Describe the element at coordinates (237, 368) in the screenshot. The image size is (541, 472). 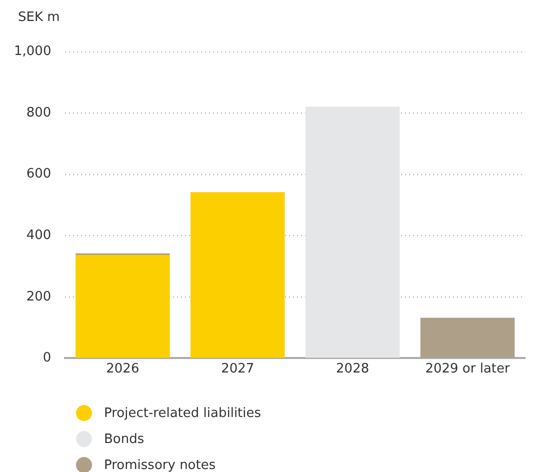
I see `x-tick-label: 2027` at that location.